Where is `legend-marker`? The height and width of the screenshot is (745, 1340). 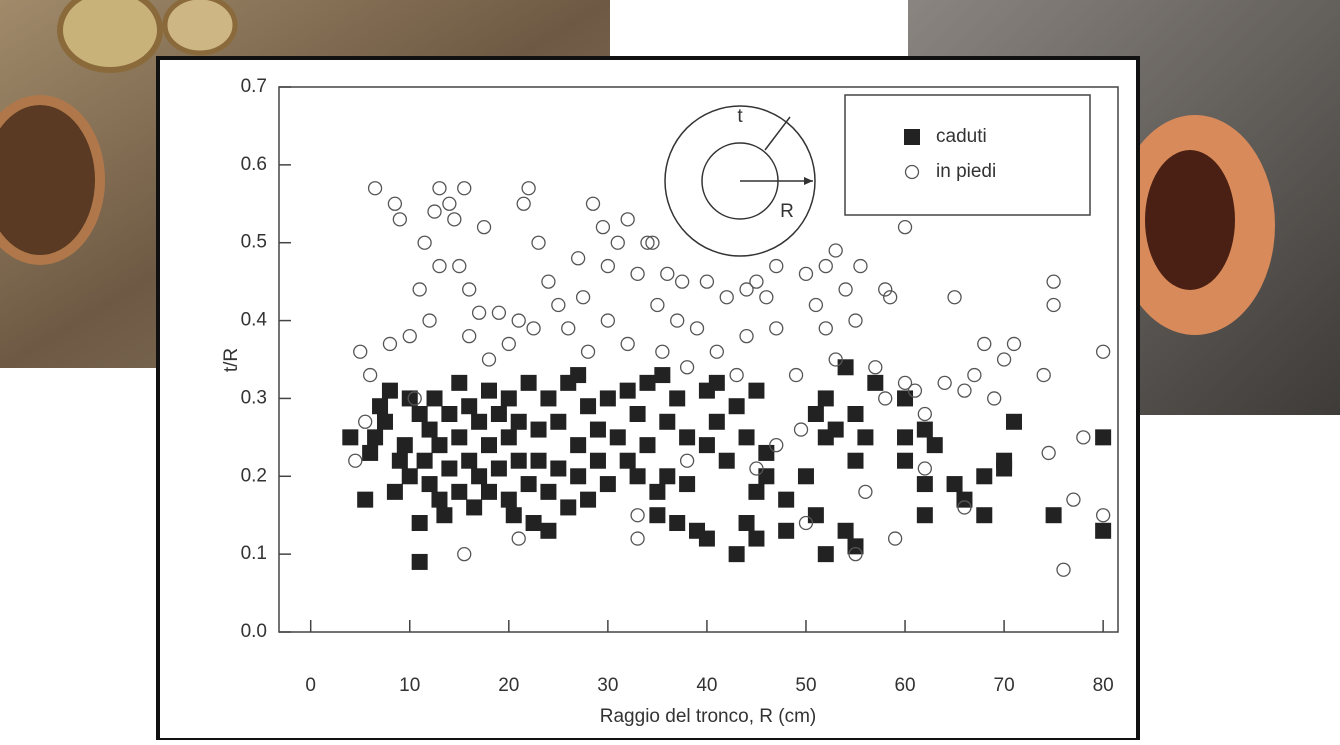 legend-marker is located at coordinates (912, 172).